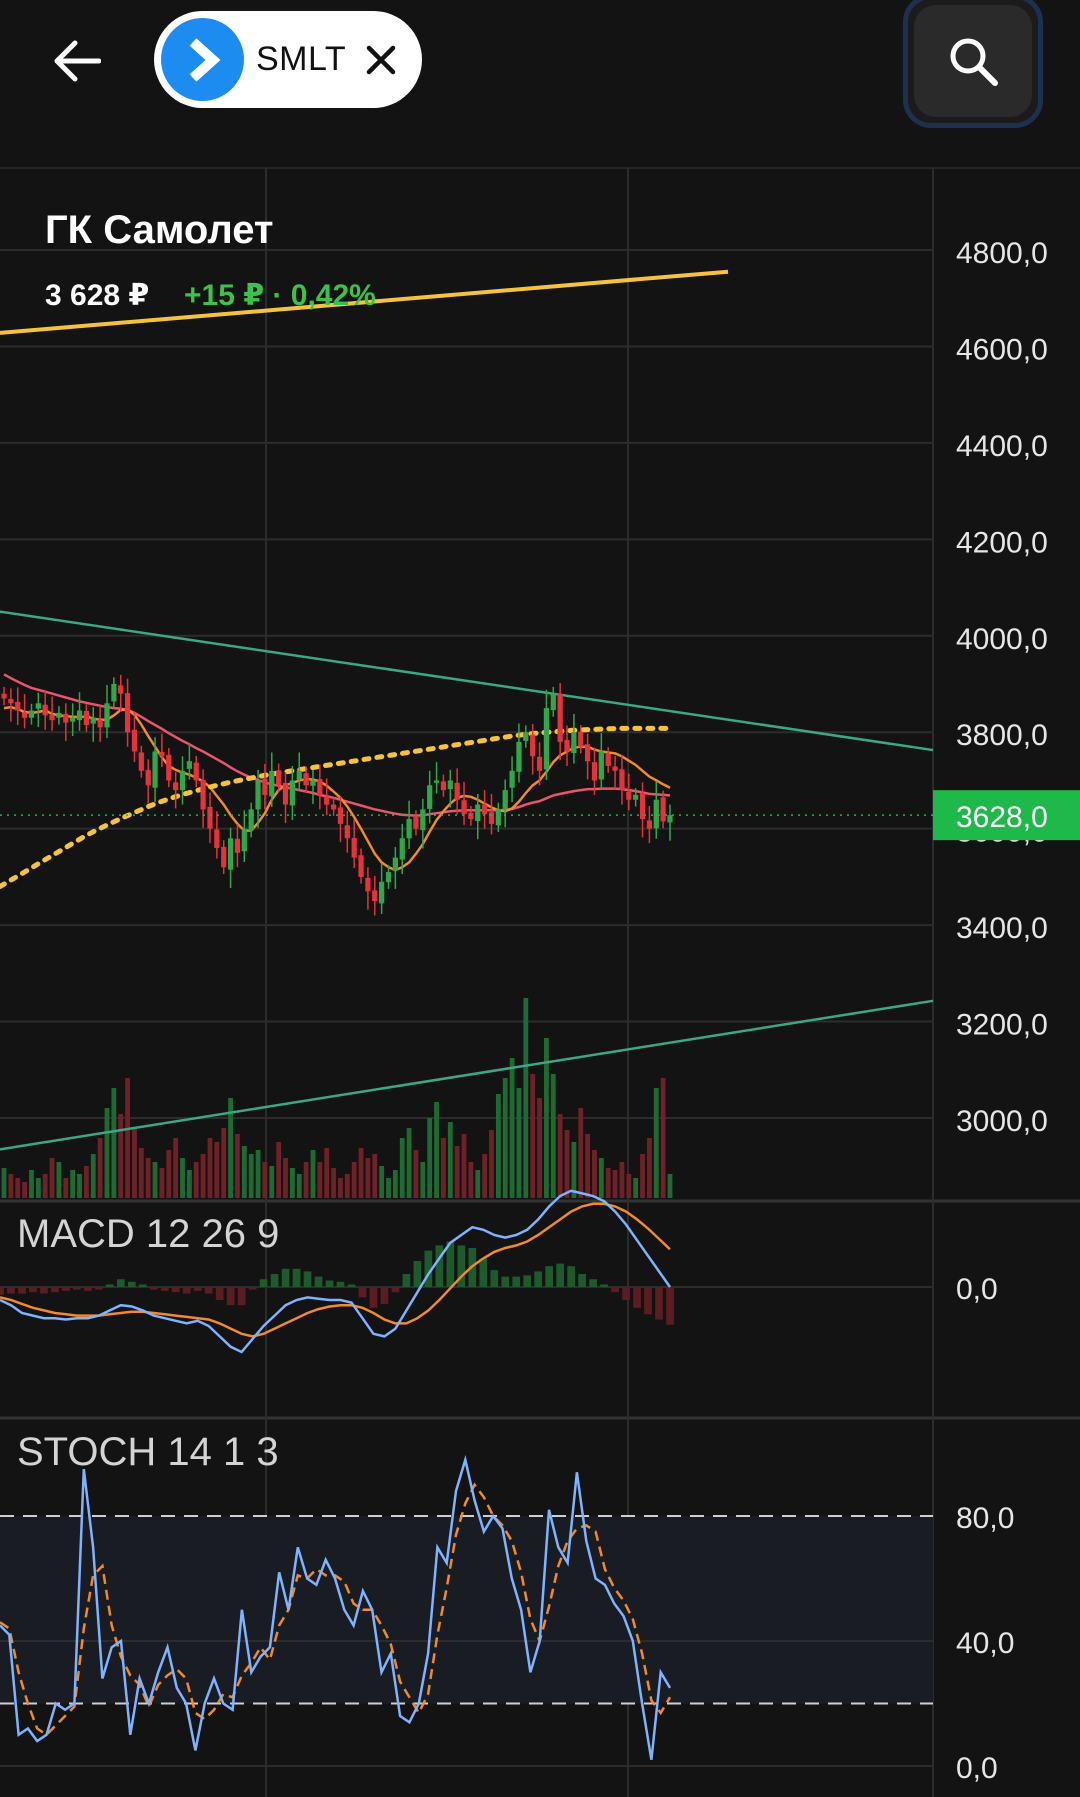  What do you see at coordinates (985, 1518) in the screenshot?
I see `stoch-tick-label: 80,0` at bounding box center [985, 1518].